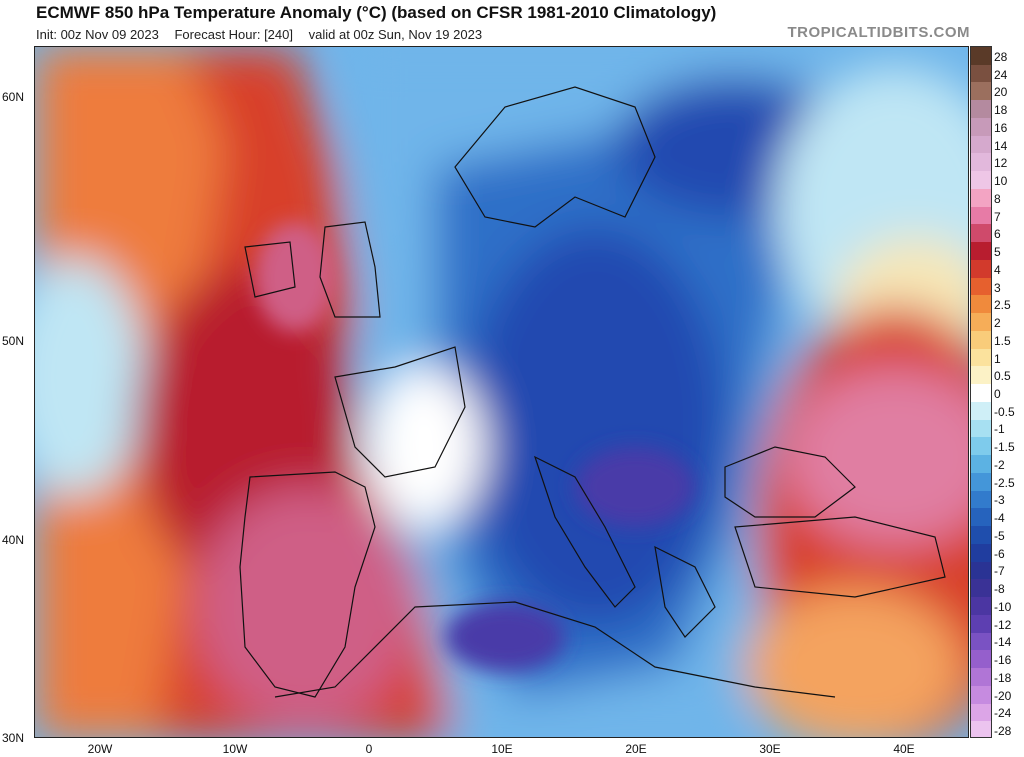 This screenshot has height=757, width=1024. I want to click on balkan-coldest-patch, so click(635, 487).